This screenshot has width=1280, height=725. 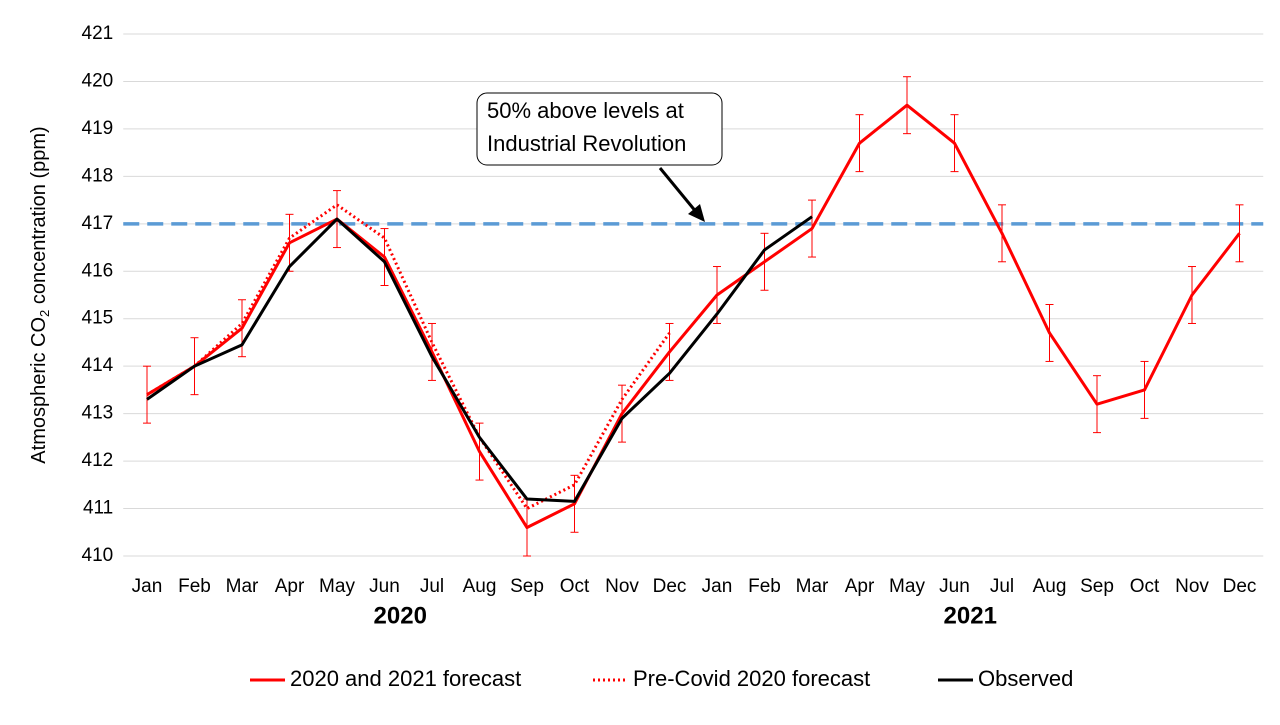 I want to click on y-tick-label: 412, so click(x=98, y=460).